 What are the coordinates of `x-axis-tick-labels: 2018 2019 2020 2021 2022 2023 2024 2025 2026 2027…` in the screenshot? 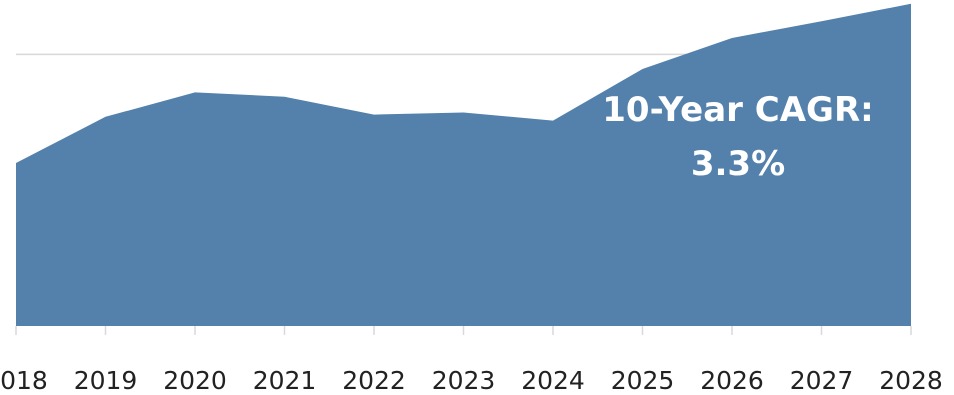 It's located at (471, 380).